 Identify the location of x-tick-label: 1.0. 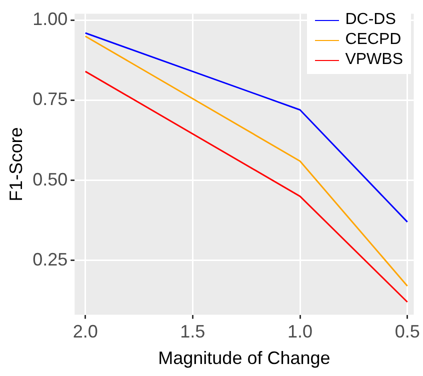
(300, 332).